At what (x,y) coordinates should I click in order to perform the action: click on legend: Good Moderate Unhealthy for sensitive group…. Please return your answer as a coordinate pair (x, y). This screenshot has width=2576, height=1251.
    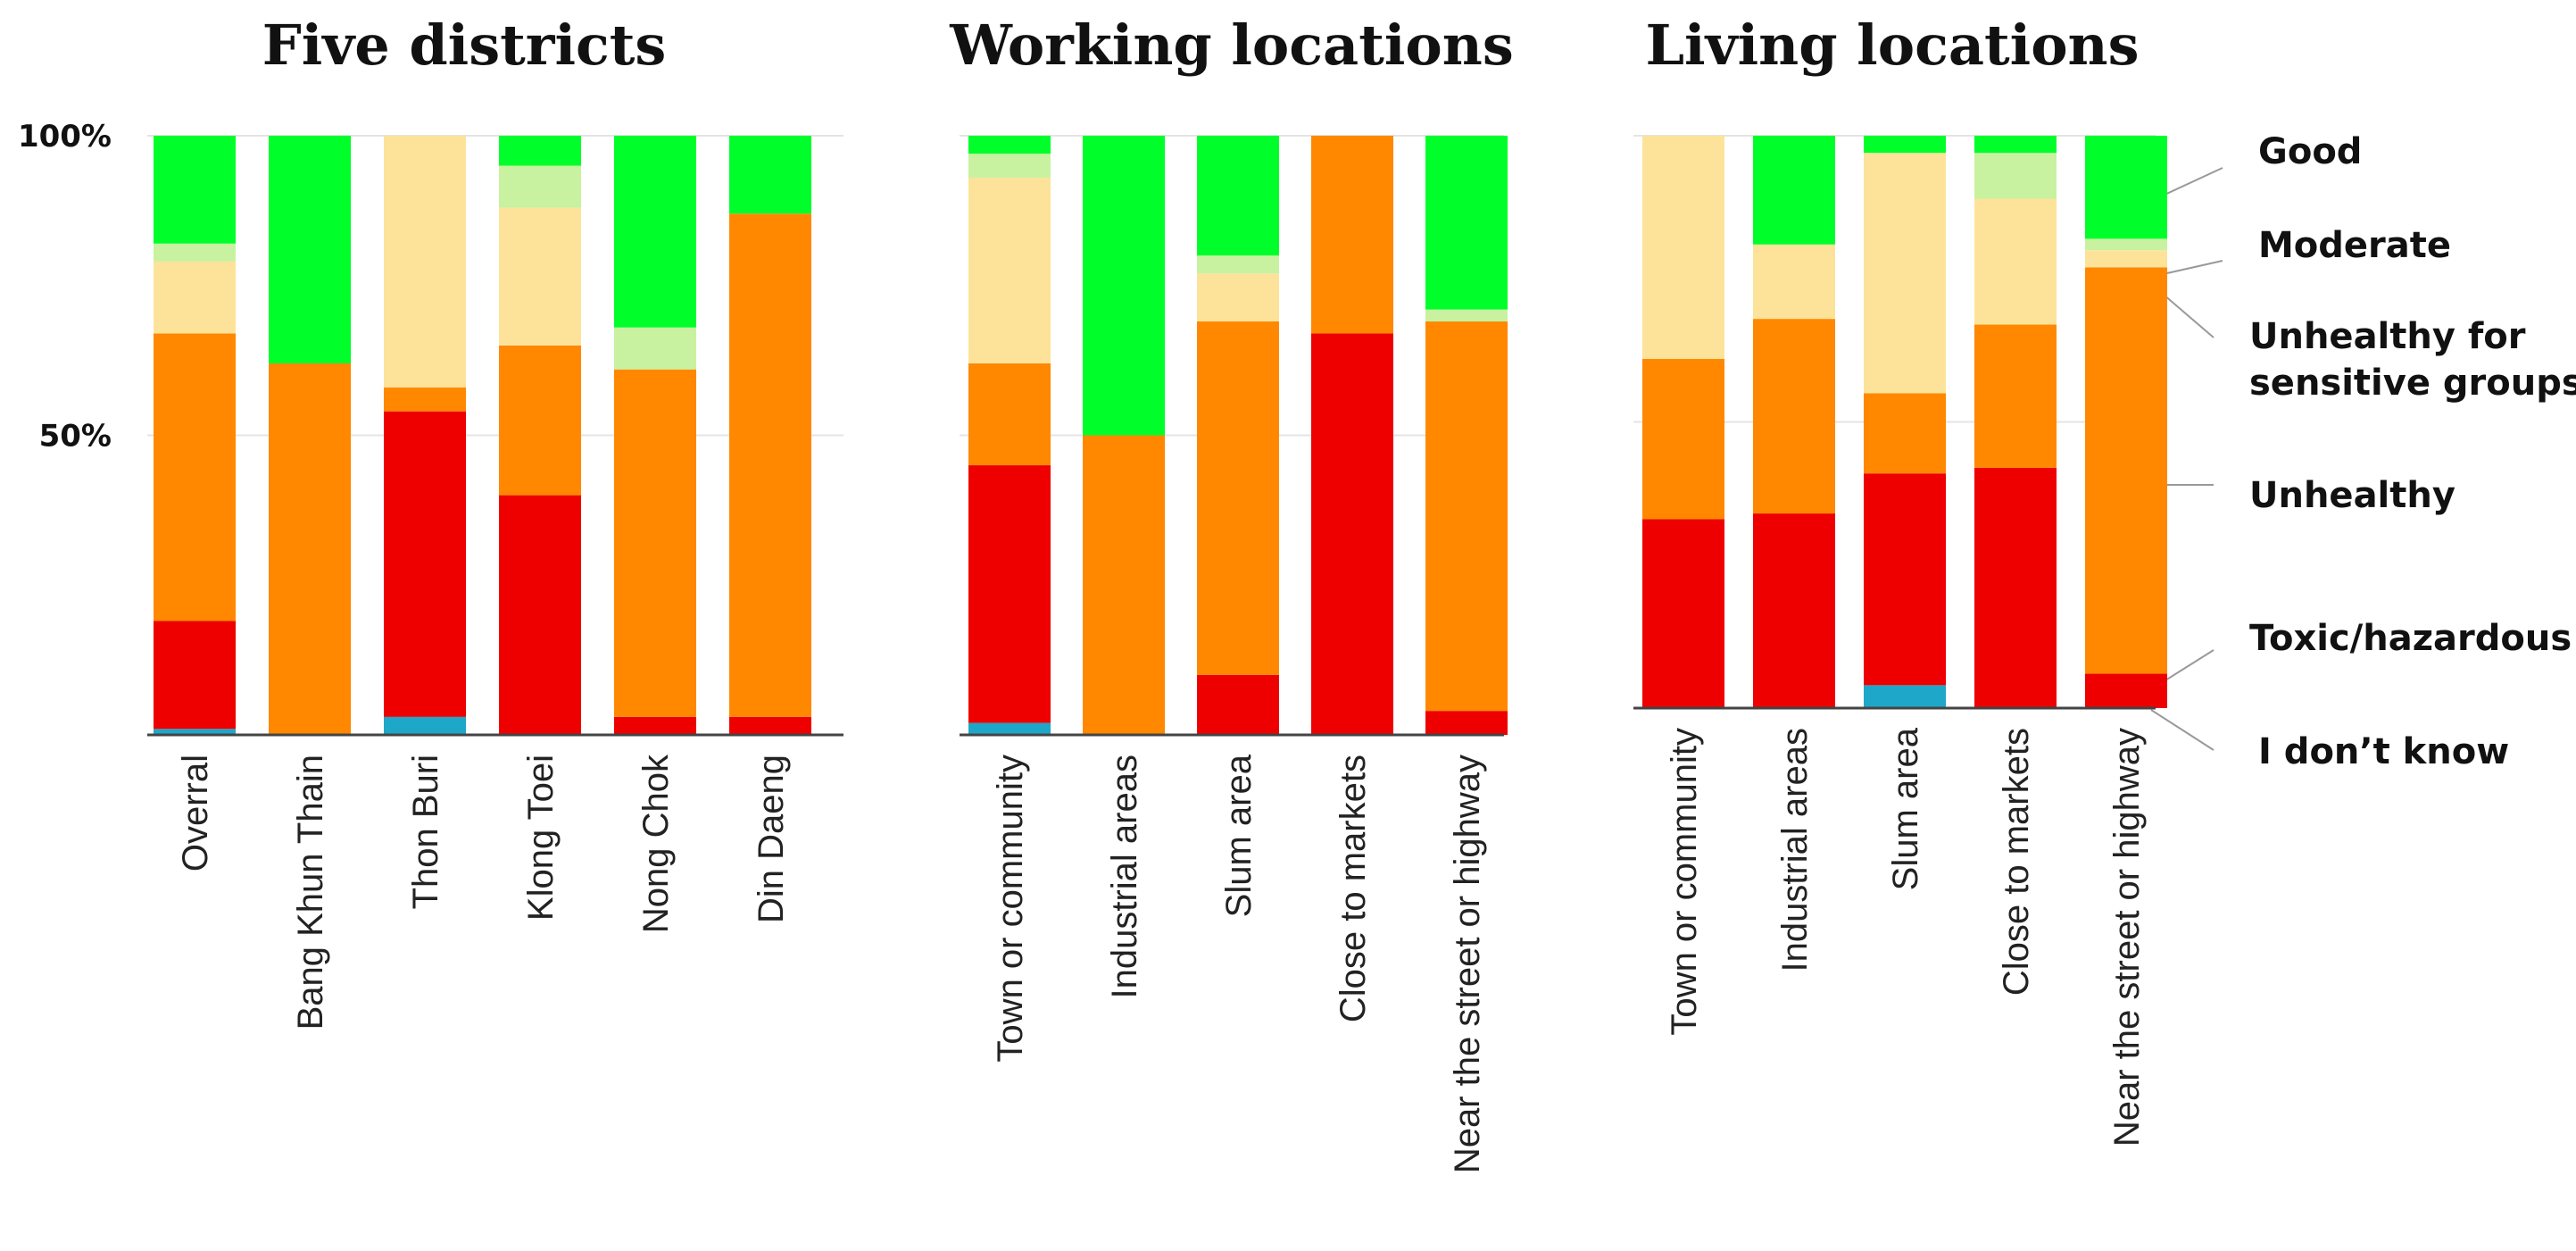
    Looking at the image, I should click on (2363, 451).